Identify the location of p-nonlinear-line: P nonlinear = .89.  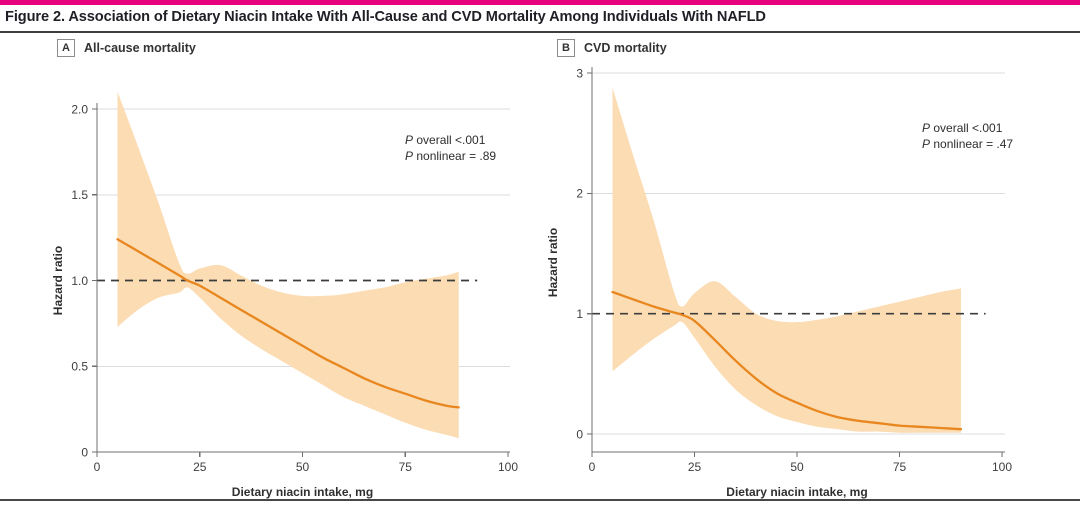
(451, 156).